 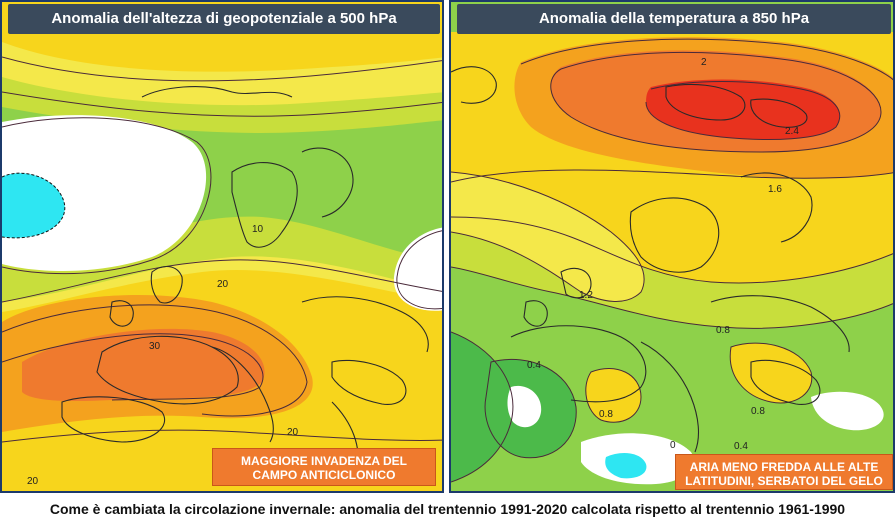 I want to click on contour-label-1-2: 1.2, so click(x=586, y=295).